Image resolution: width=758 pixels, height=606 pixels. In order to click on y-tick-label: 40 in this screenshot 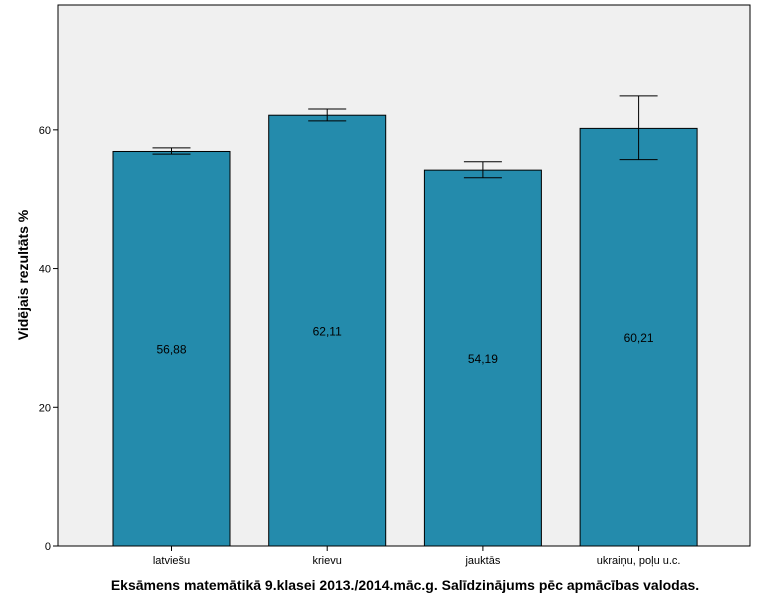, I will do `click(45, 270)`.